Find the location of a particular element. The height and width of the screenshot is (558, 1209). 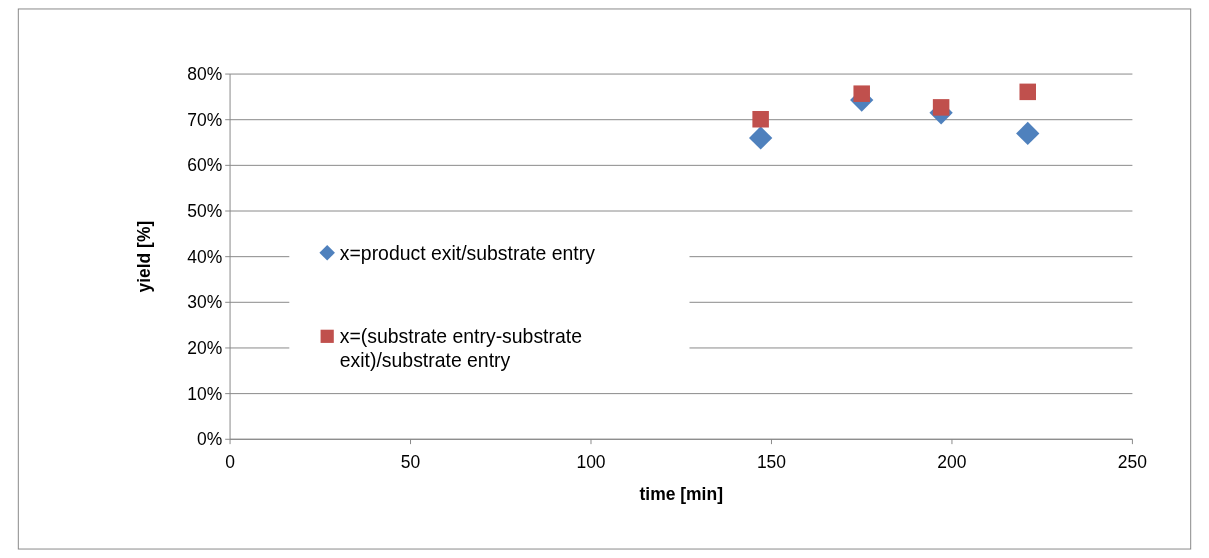

x-tick-label: 50 is located at coordinates (410, 462).